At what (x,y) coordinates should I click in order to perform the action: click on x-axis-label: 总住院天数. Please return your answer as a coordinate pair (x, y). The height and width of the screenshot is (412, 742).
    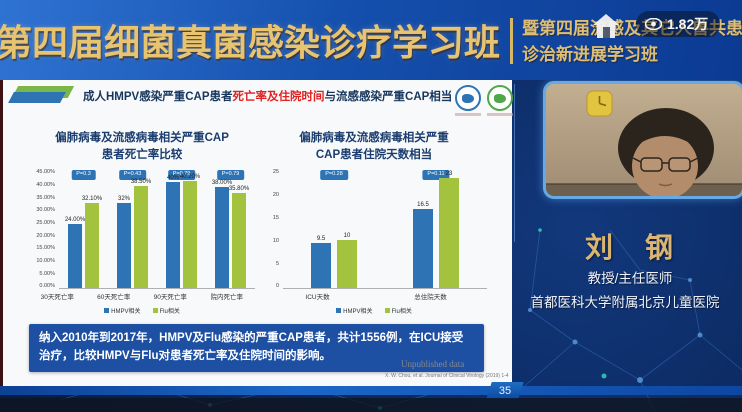
    Looking at the image, I should click on (430, 298).